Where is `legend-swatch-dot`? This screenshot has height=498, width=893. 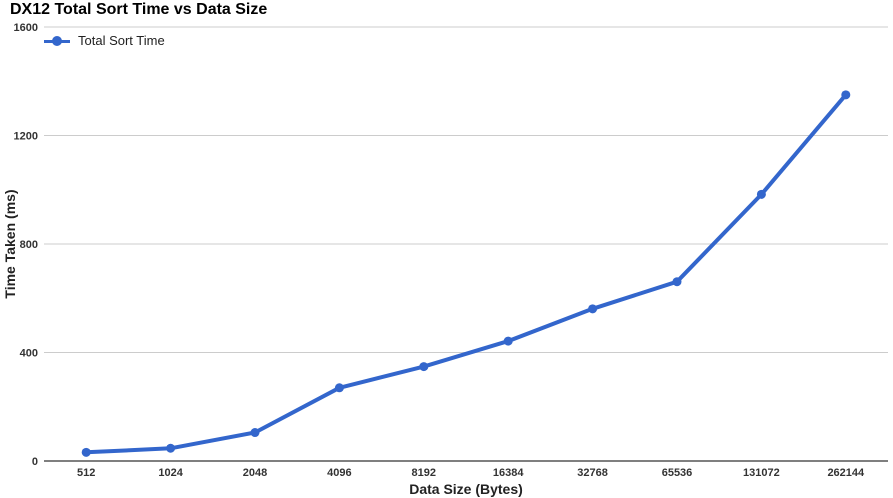 legend-swatch-dot is located at coordinates (57, 40).